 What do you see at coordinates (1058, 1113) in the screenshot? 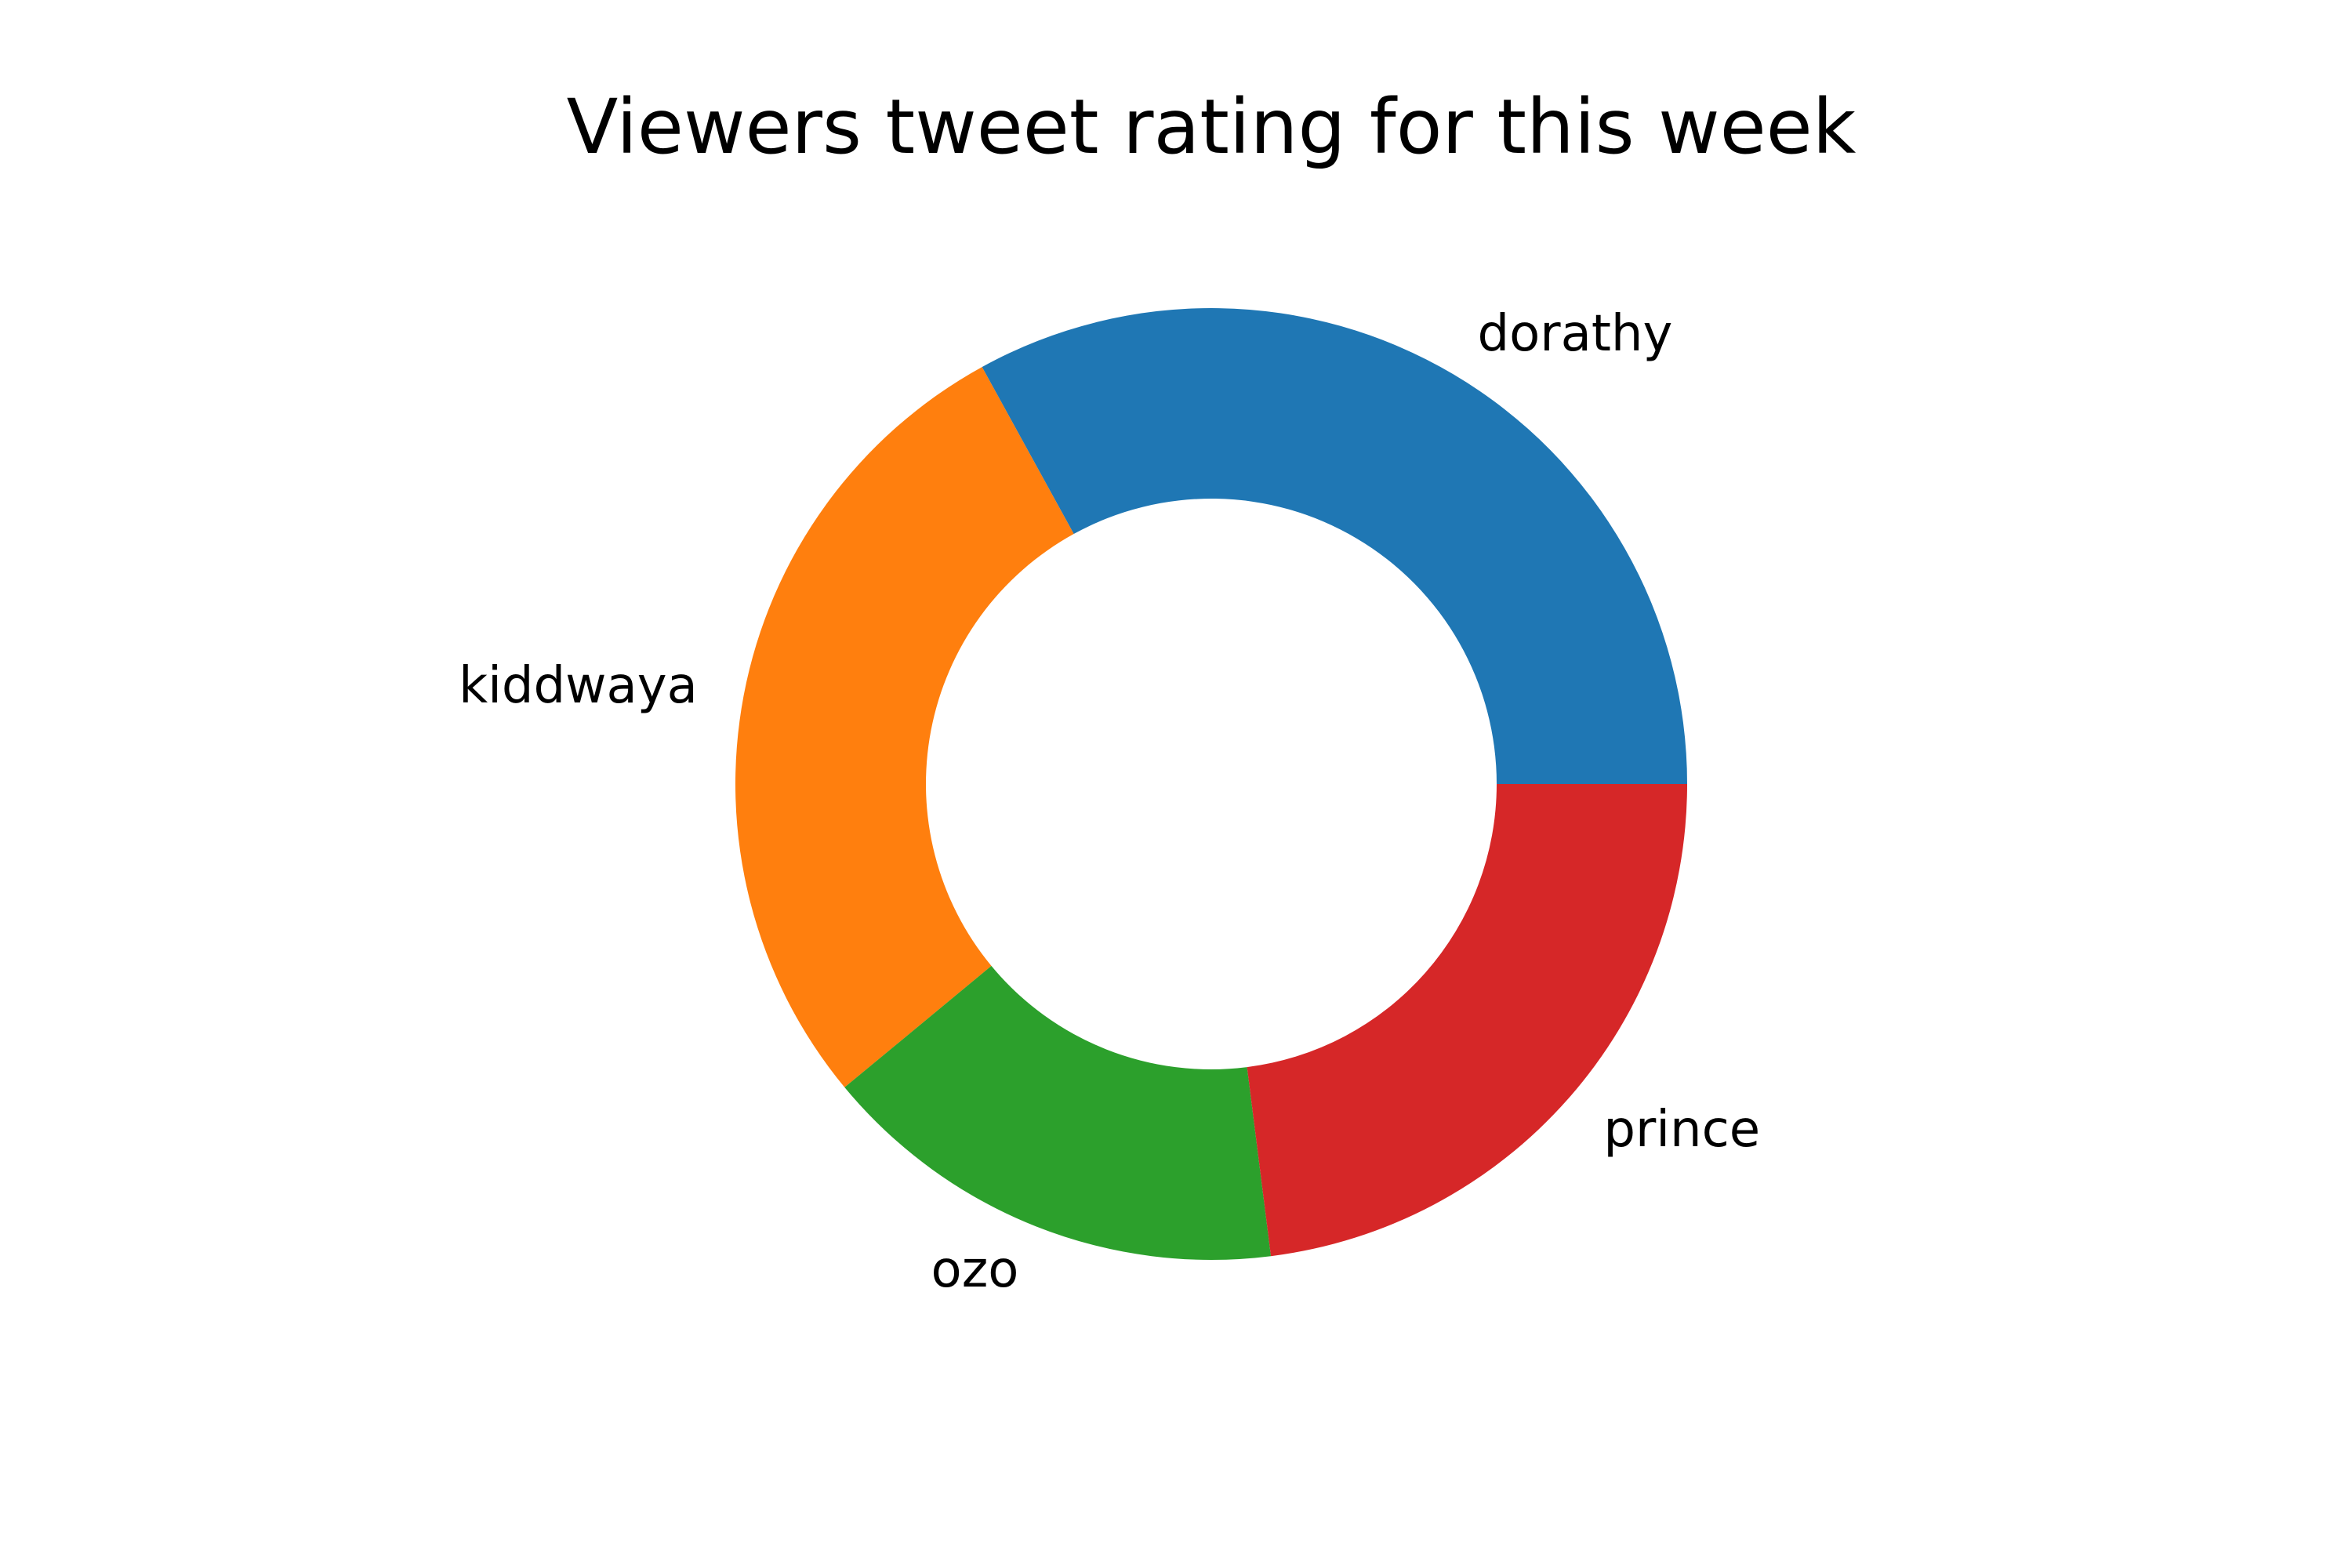
I see `slice-ozo` at bounding box center [1058, 1113].